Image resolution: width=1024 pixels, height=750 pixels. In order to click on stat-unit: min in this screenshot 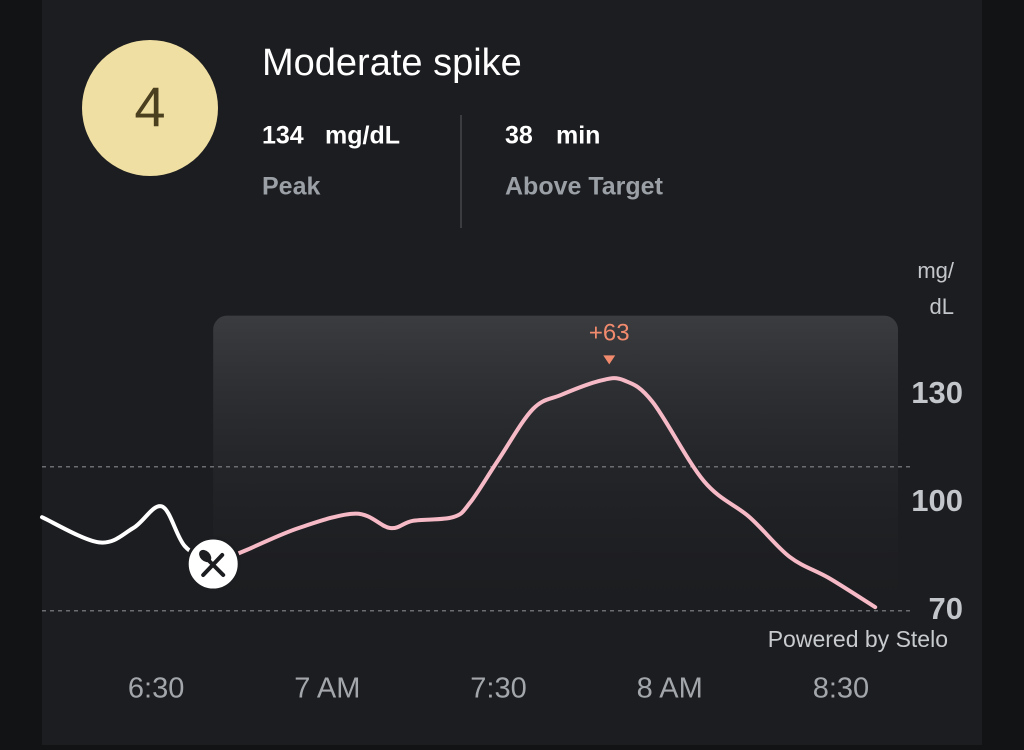, I will do `click(578, 136)`.